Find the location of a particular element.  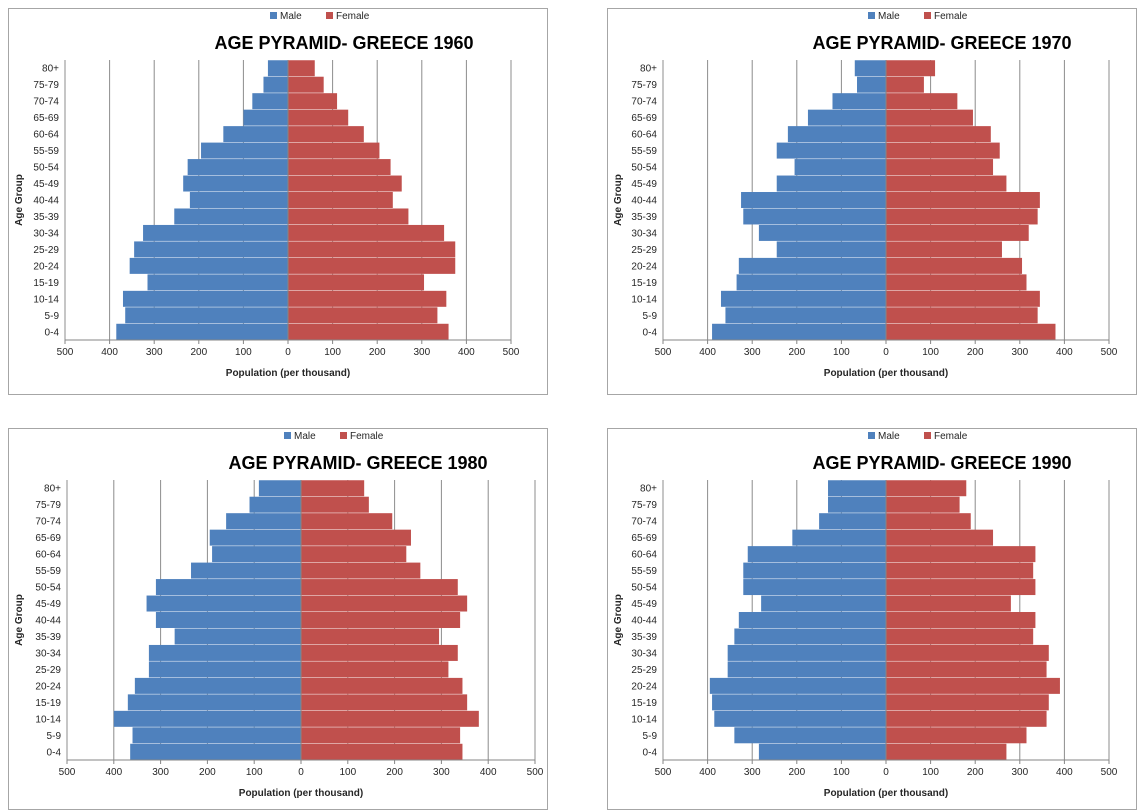

x-axis-label: Population (per thousand) is located at coordinates (301, 793).